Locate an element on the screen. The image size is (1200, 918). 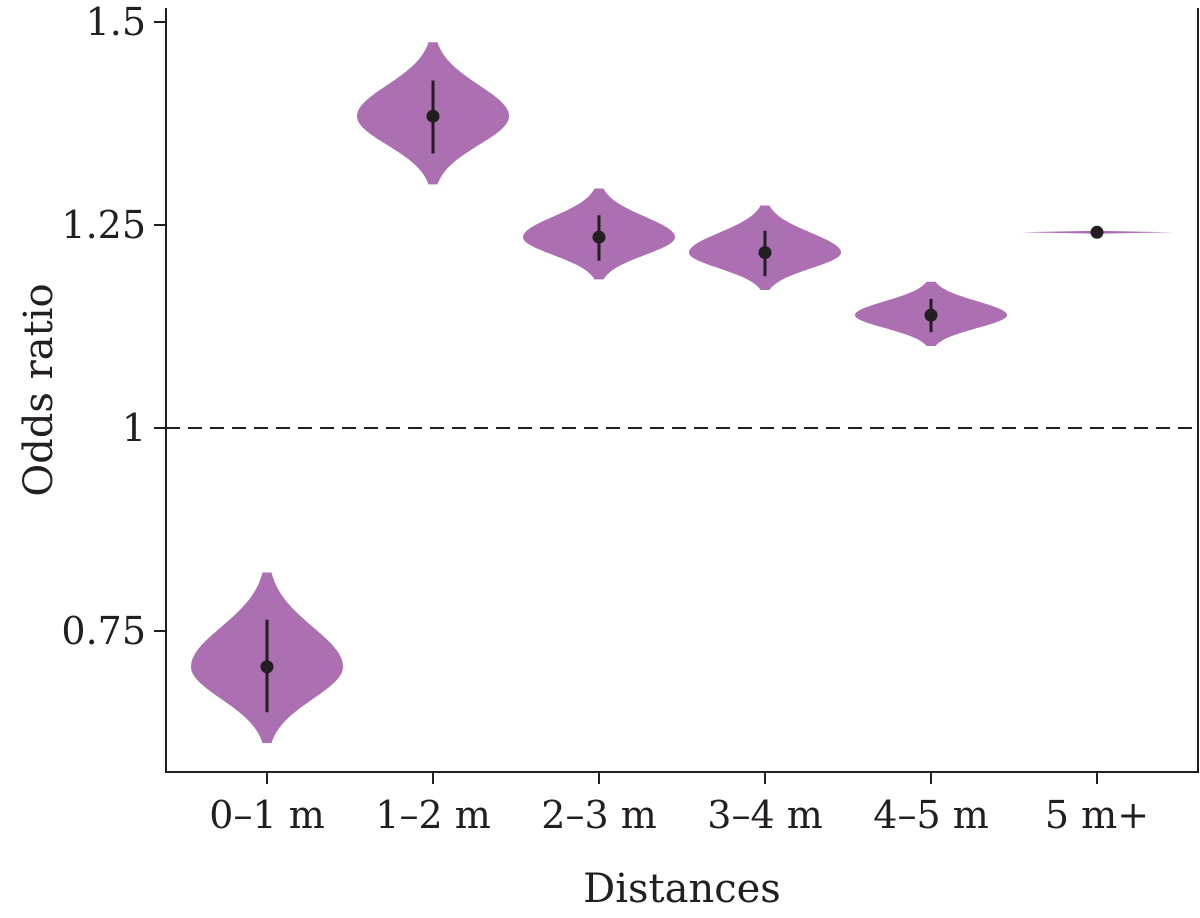
y-tick-label: 1.25 is located at coordinates (103, 225).